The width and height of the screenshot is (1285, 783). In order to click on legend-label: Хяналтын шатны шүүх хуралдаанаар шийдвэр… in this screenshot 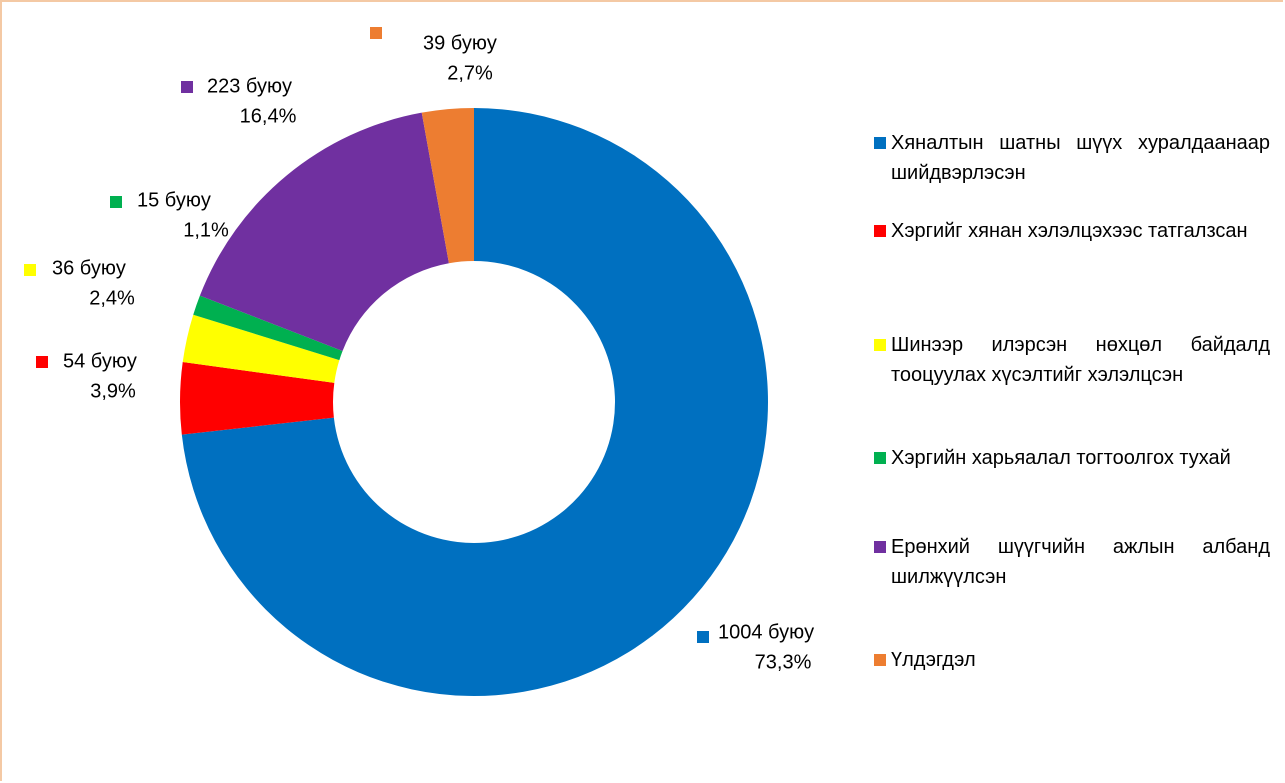, I will do `click(1080, 158)`.